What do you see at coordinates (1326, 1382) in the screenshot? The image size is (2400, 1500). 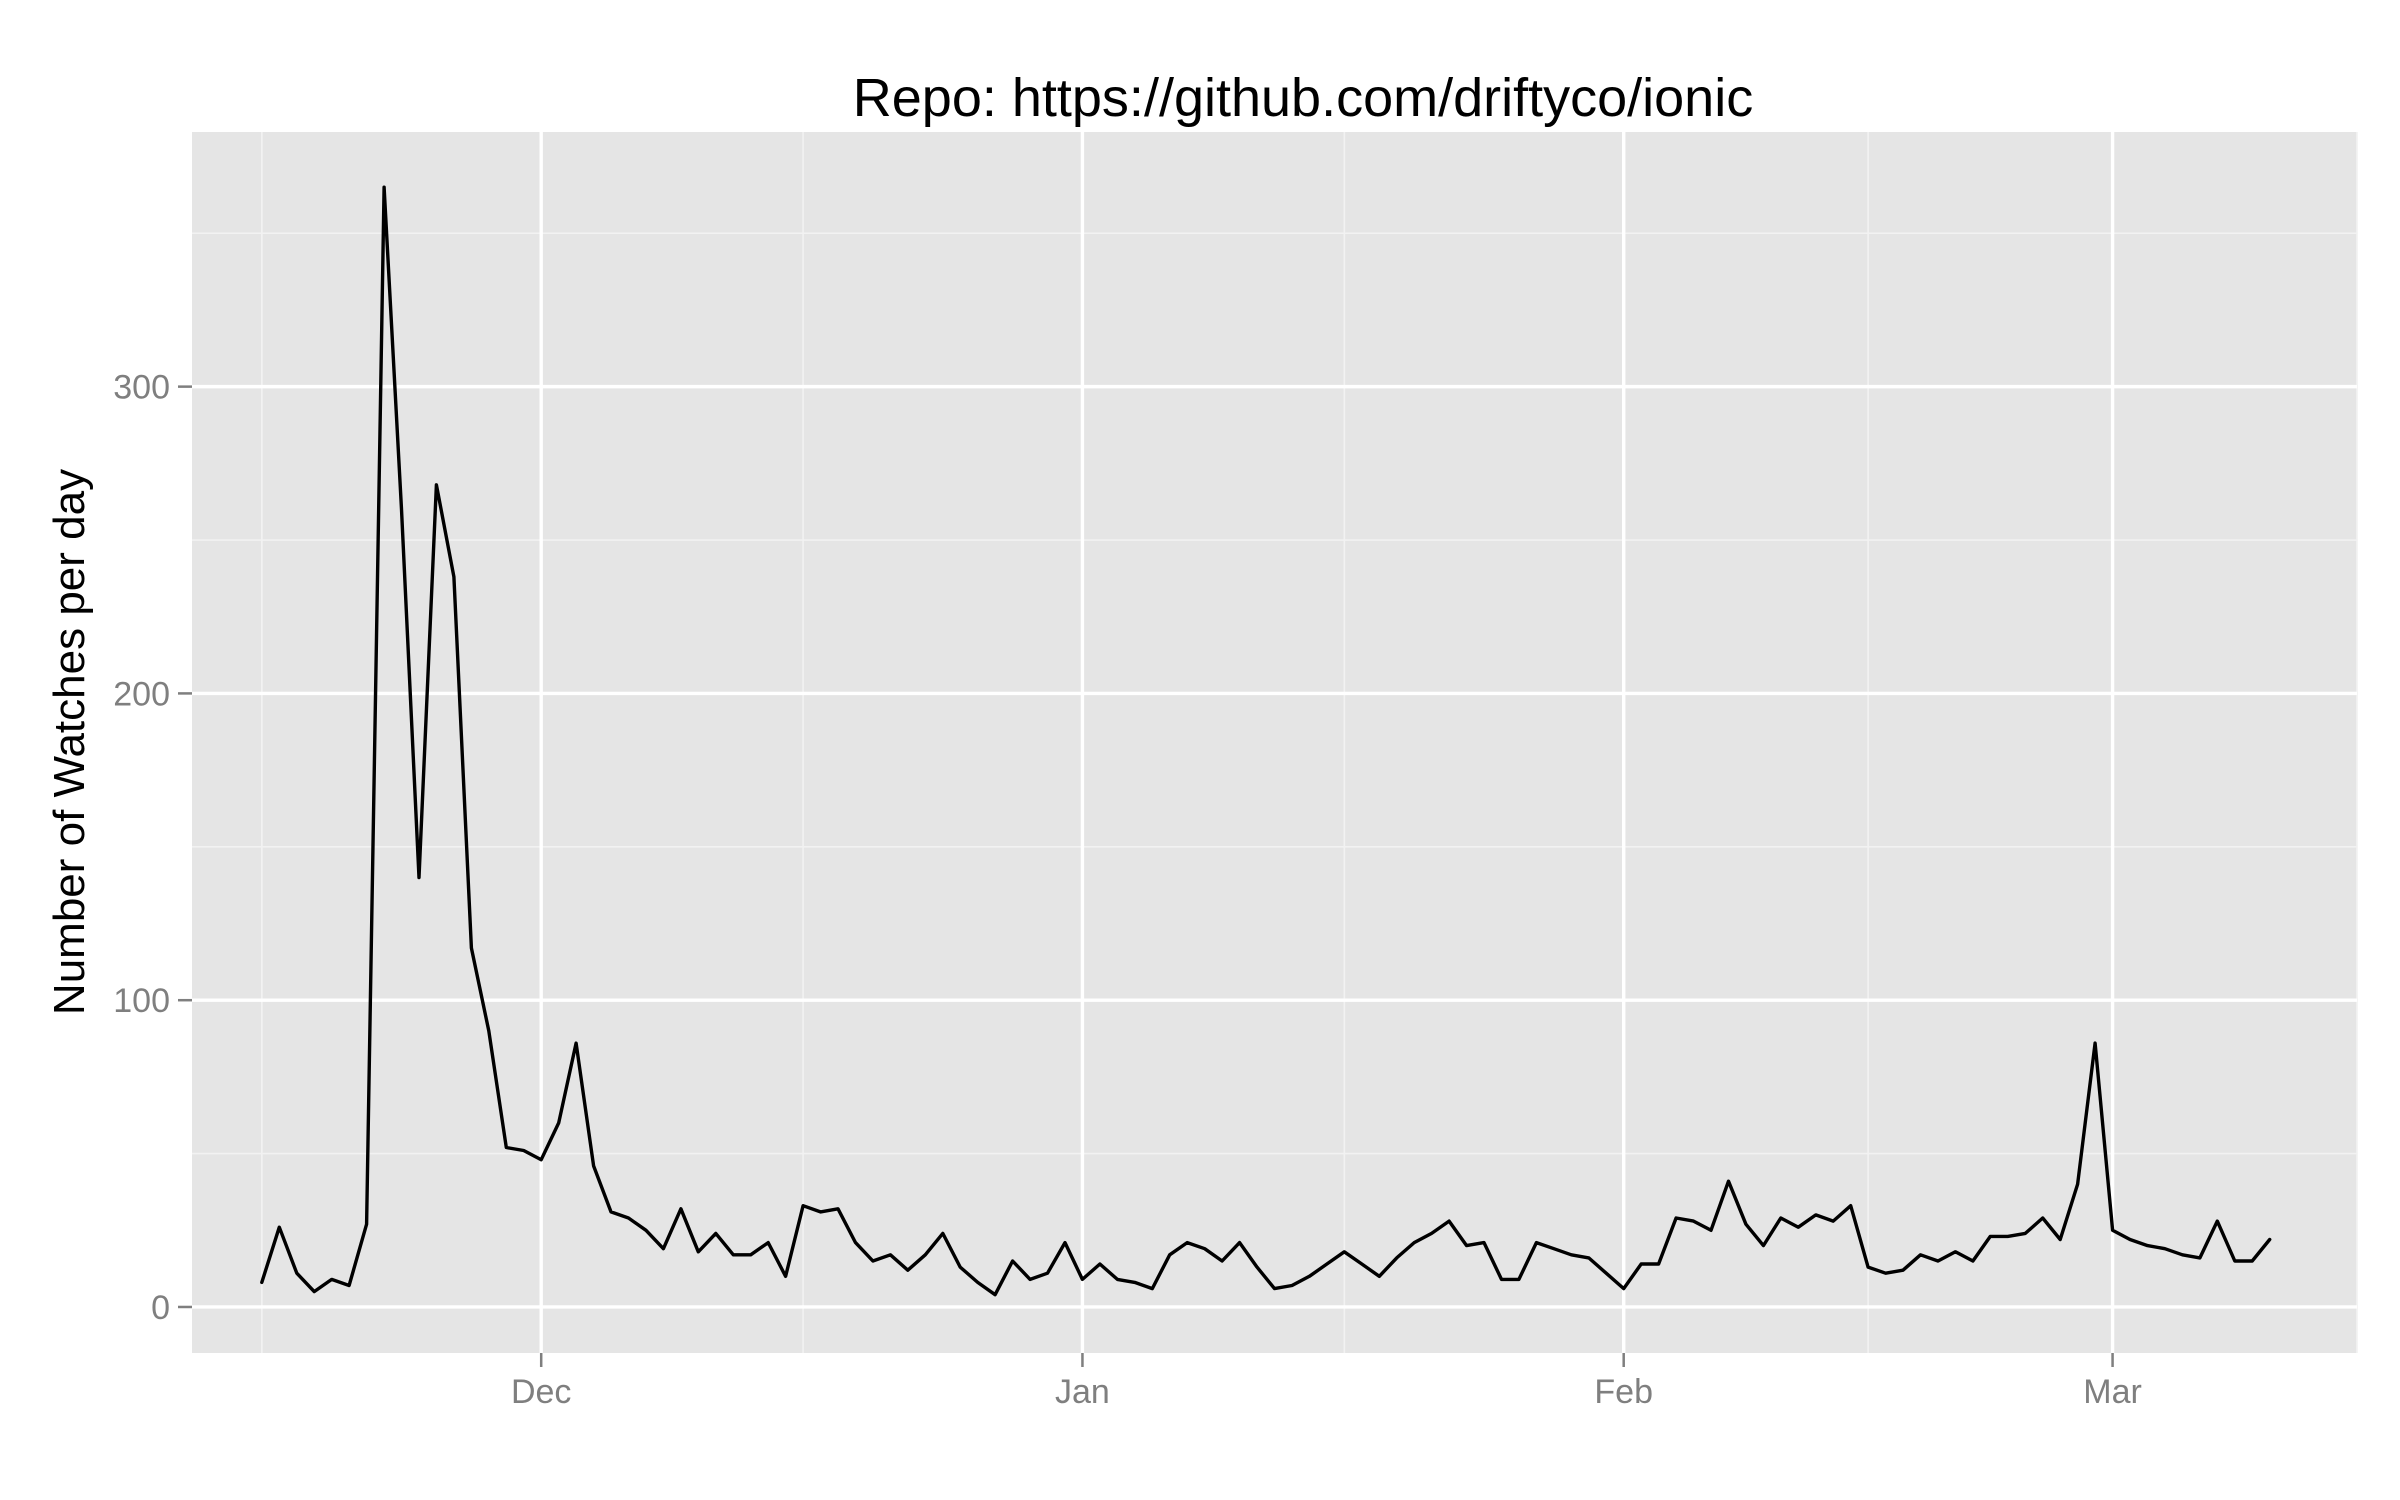 I see `x-axis: Dec Jan Feb Mar` at bounding box center [1326, 1382].